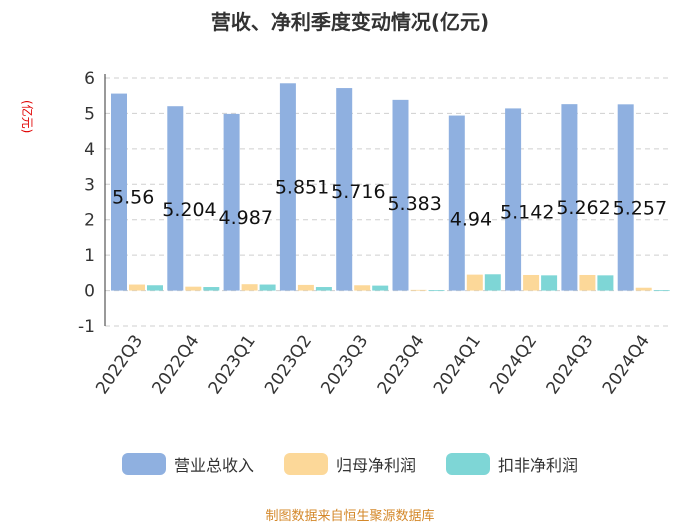 The width and height of the screenshot is (700, 525). I want to click on legend-label-net-profit: 归母净利润, so click(375, 465).